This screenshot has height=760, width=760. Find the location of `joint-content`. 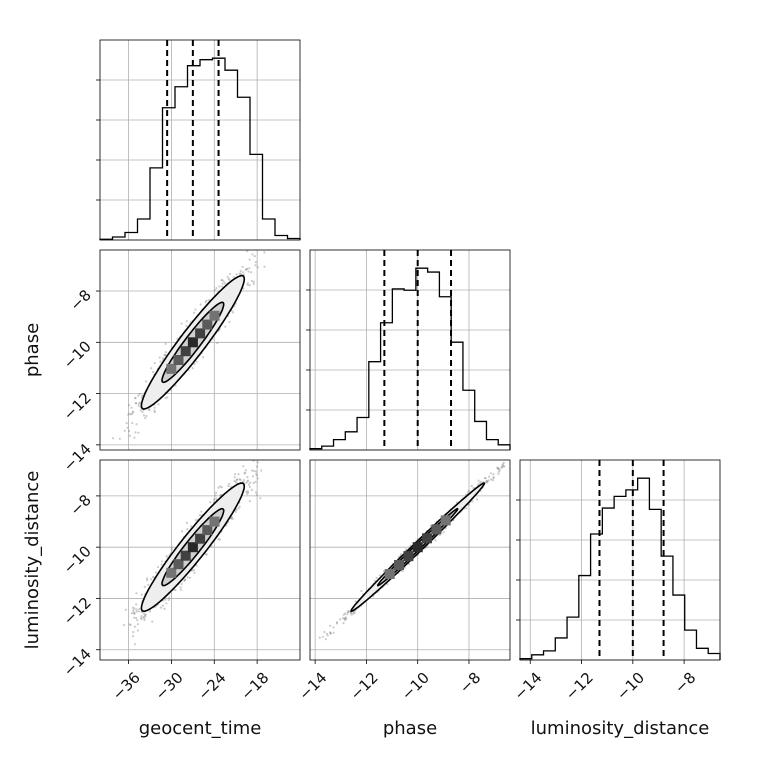

joint-content is located at coordinates (412, 550).